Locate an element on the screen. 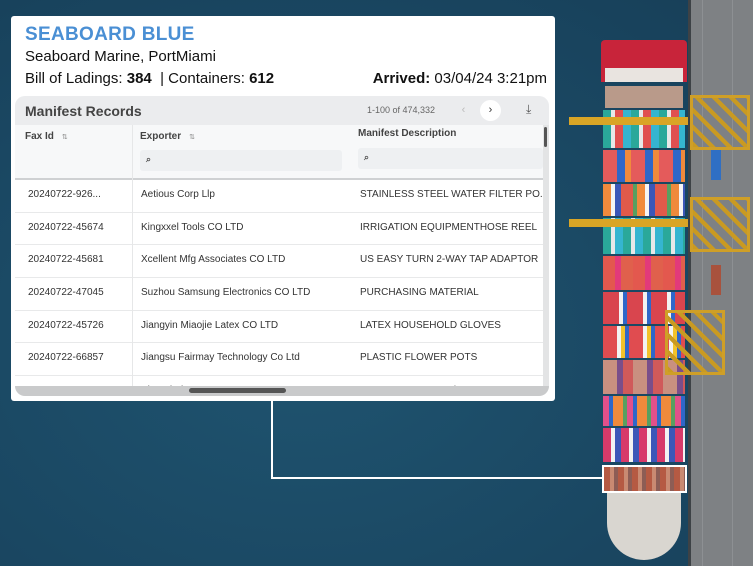 This screenshot has width=753, height=566. vertical-scrollbar is located at coordinates (546, 256).